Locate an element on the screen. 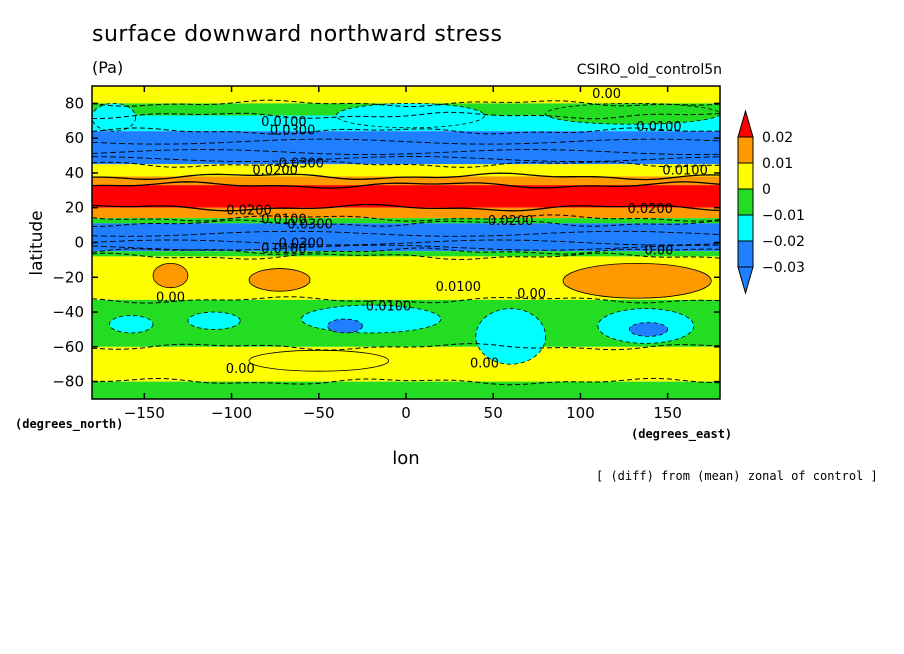  y-tick-label: −40 is located at coordinates (68, 312).